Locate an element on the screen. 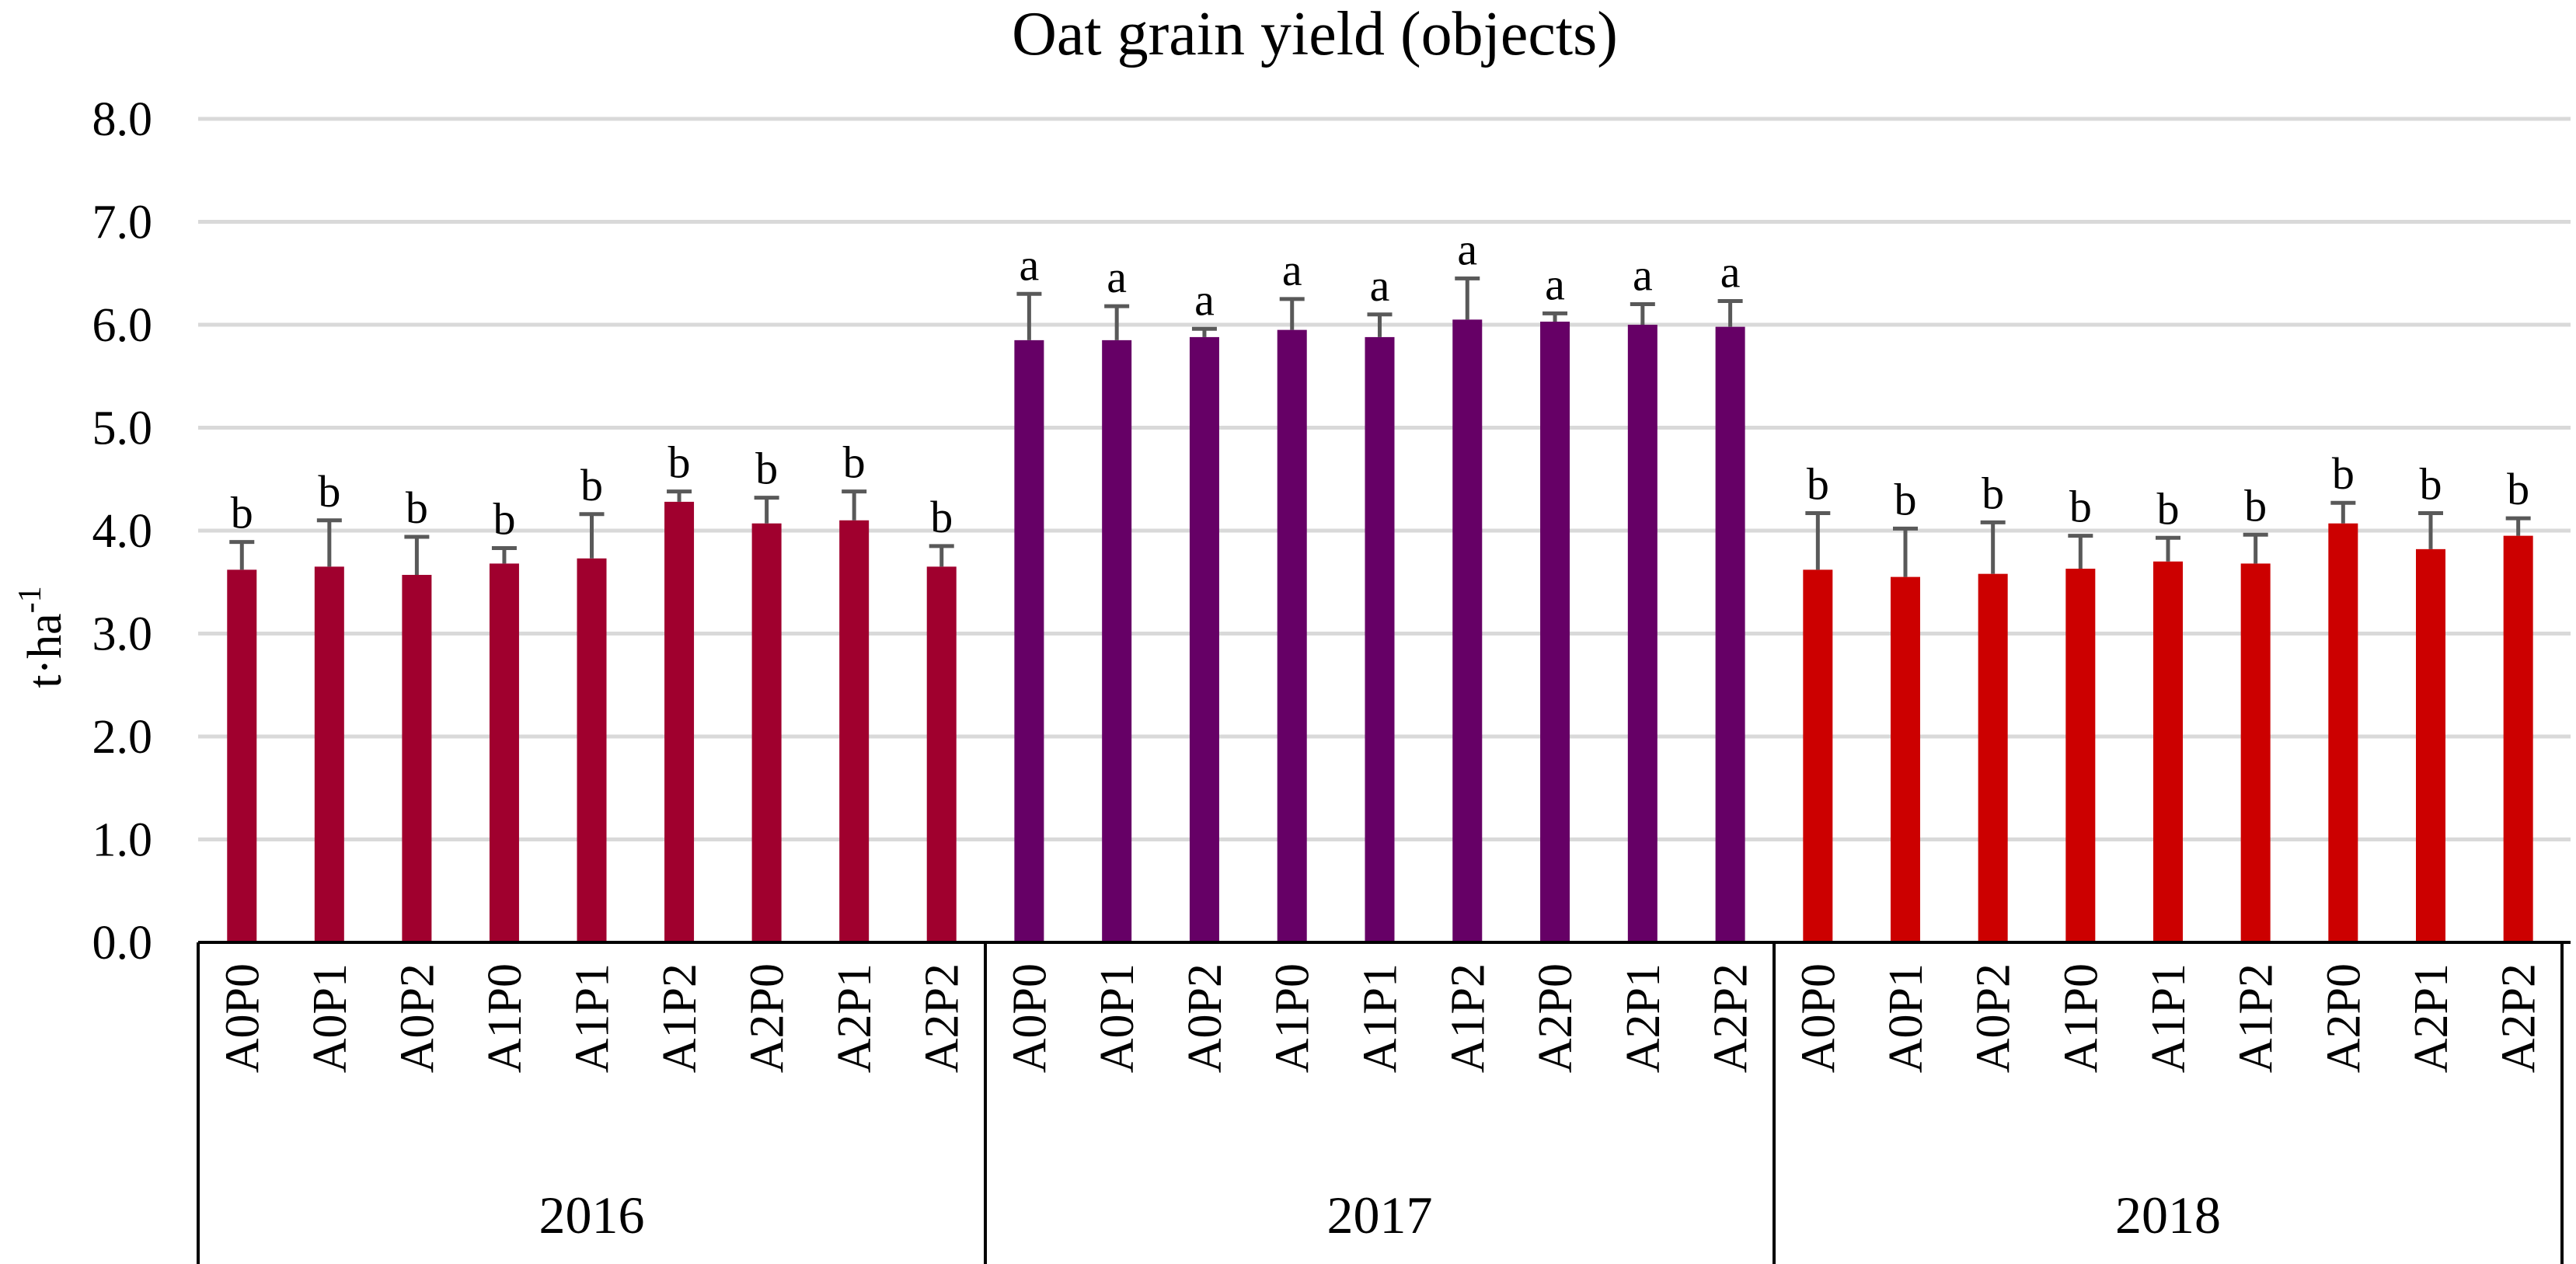 The height and width of the screenshot is (1264, 2576). year-labels: 2016 2017 2018 is located at coordinates (1380, 1215).